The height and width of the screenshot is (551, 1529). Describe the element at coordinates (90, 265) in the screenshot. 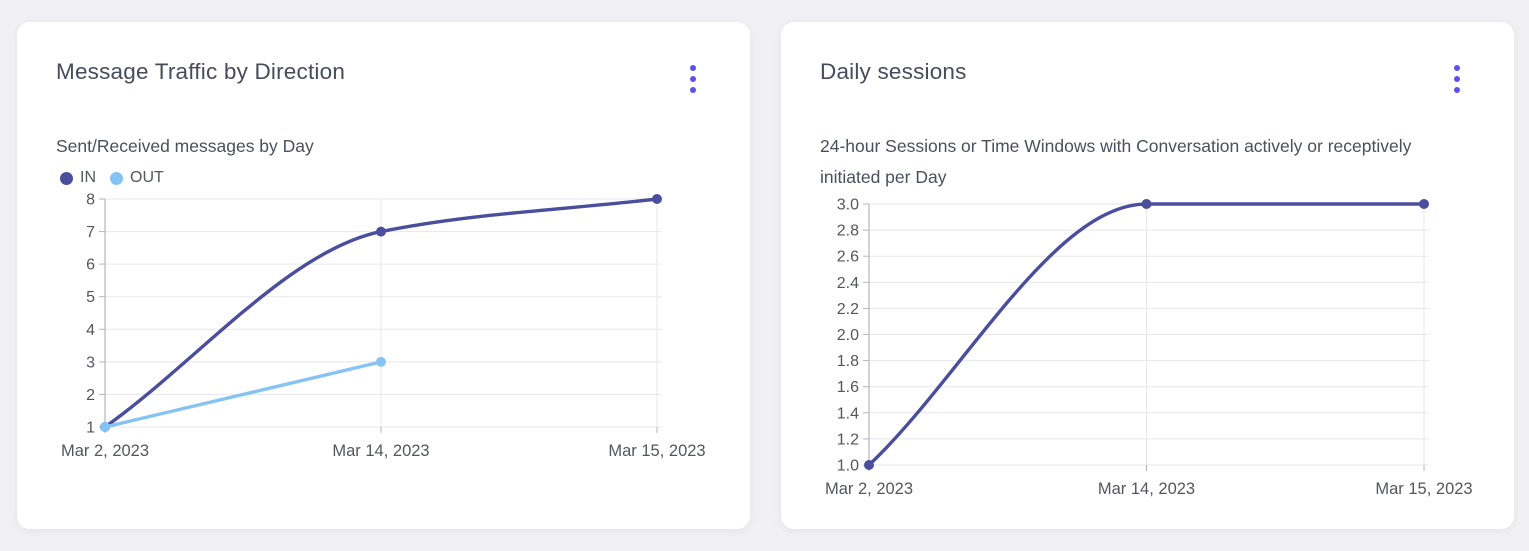

I see `svg-text: 6` at that location.